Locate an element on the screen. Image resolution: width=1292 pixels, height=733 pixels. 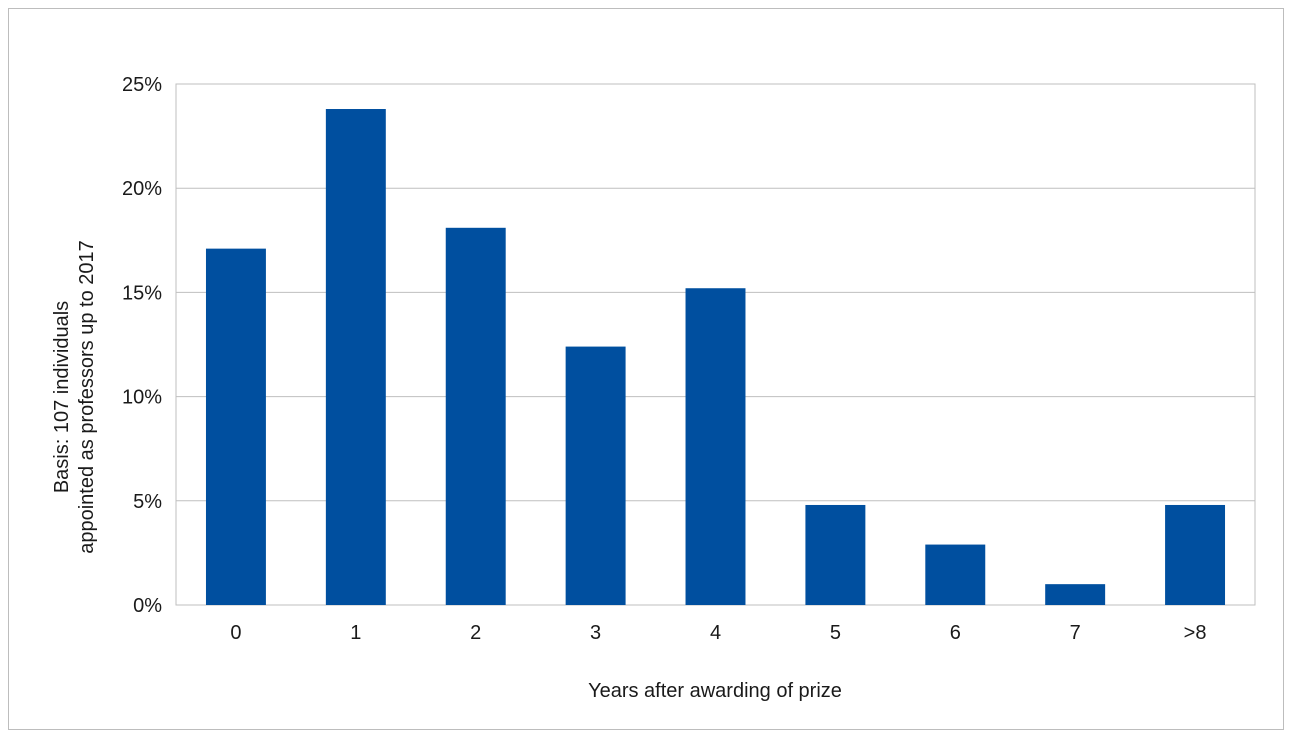
x-tick-label: 7 is located at coordinates (1075, 633).